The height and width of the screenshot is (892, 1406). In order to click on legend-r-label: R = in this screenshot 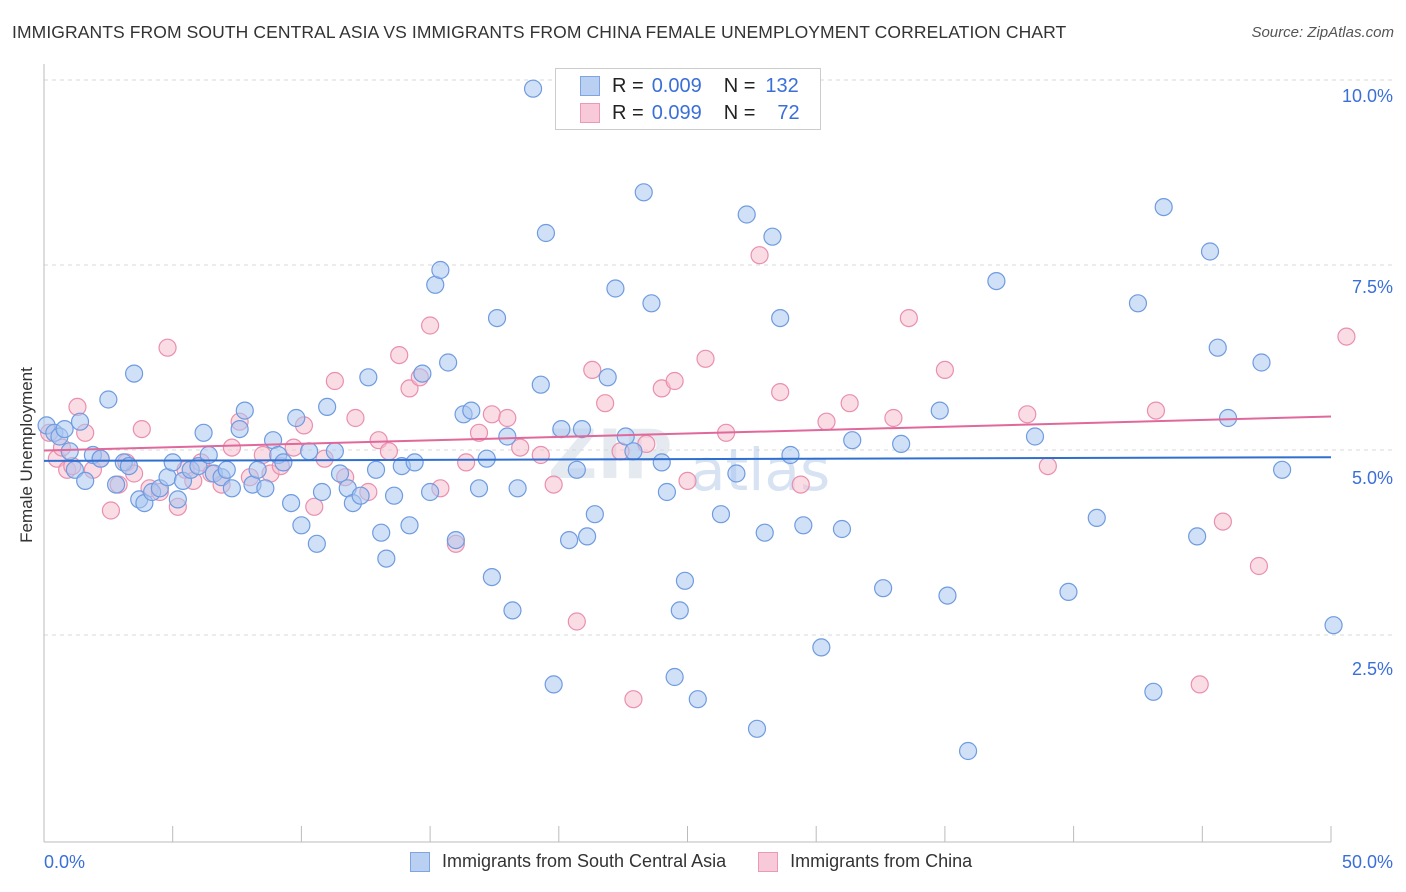, I will do `click(628, 112)`.